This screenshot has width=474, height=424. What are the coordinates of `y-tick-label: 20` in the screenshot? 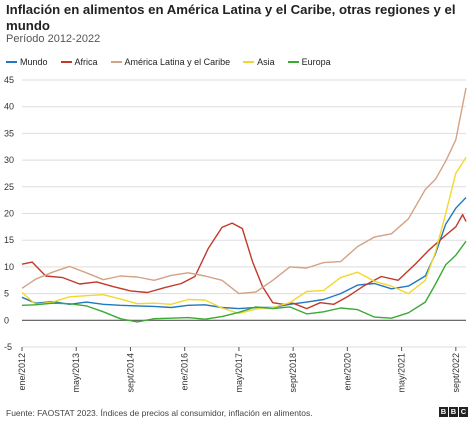 It's located at (9, 214).